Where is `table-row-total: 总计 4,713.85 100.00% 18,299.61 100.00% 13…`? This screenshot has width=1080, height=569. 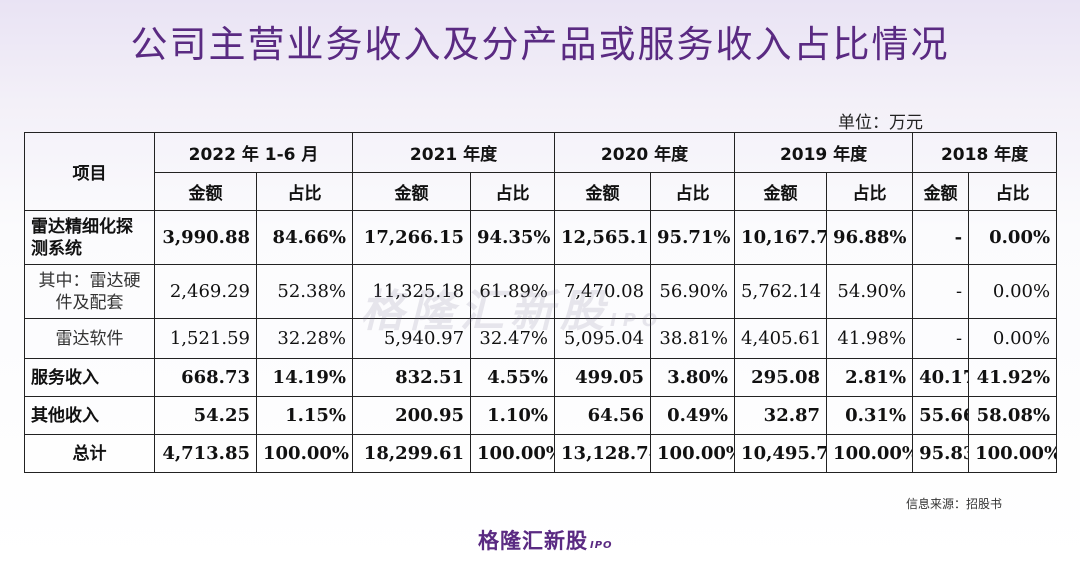 table-row-total: 总计 4,713.85 100.00% 18,299.61 100.00% 13… is located at coordinates (541, 453).